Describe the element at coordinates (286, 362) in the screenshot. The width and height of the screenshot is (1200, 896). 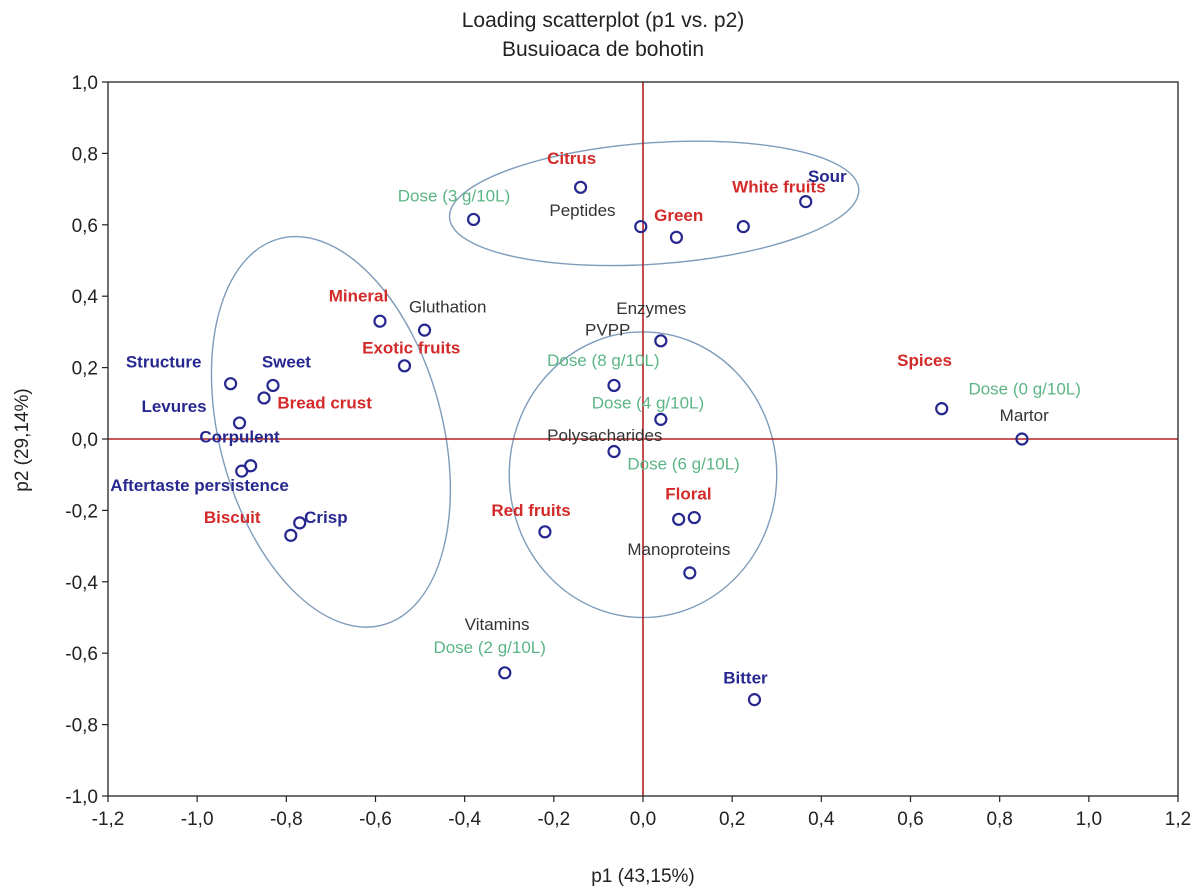
I see `point-label: Sweet` at that location.